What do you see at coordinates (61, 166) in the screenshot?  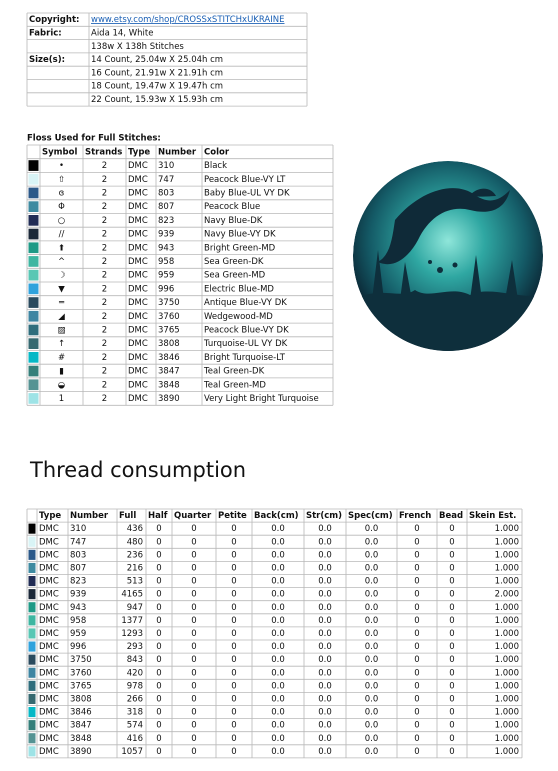 I see `cell-text: •` at bounding box center [61, 166].